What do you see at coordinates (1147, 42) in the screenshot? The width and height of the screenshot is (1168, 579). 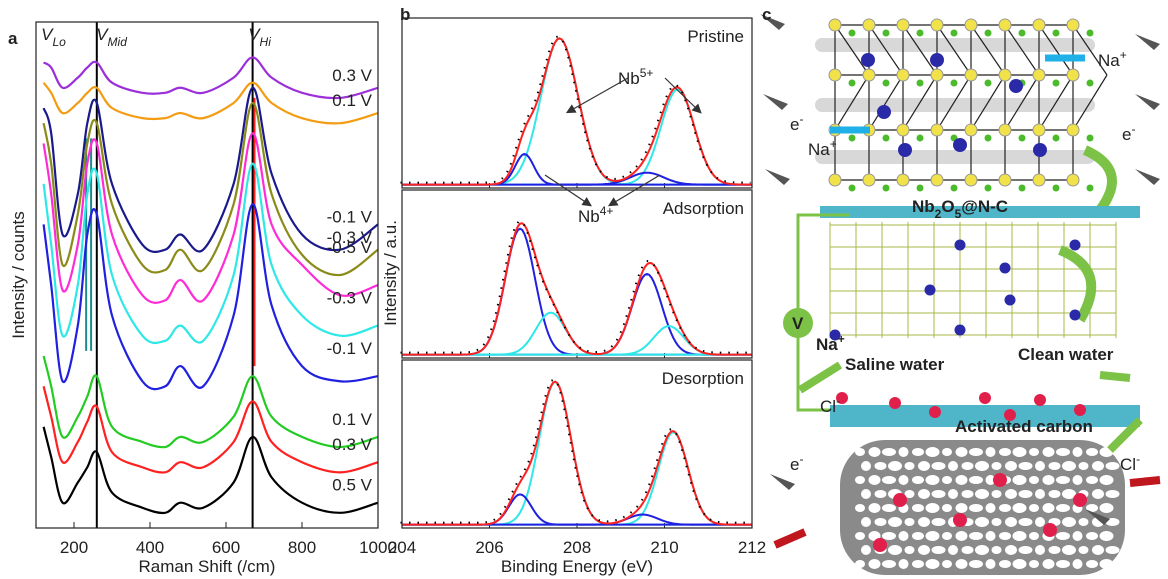 I see `electron-bolt` at bounding box center [1147, 42].